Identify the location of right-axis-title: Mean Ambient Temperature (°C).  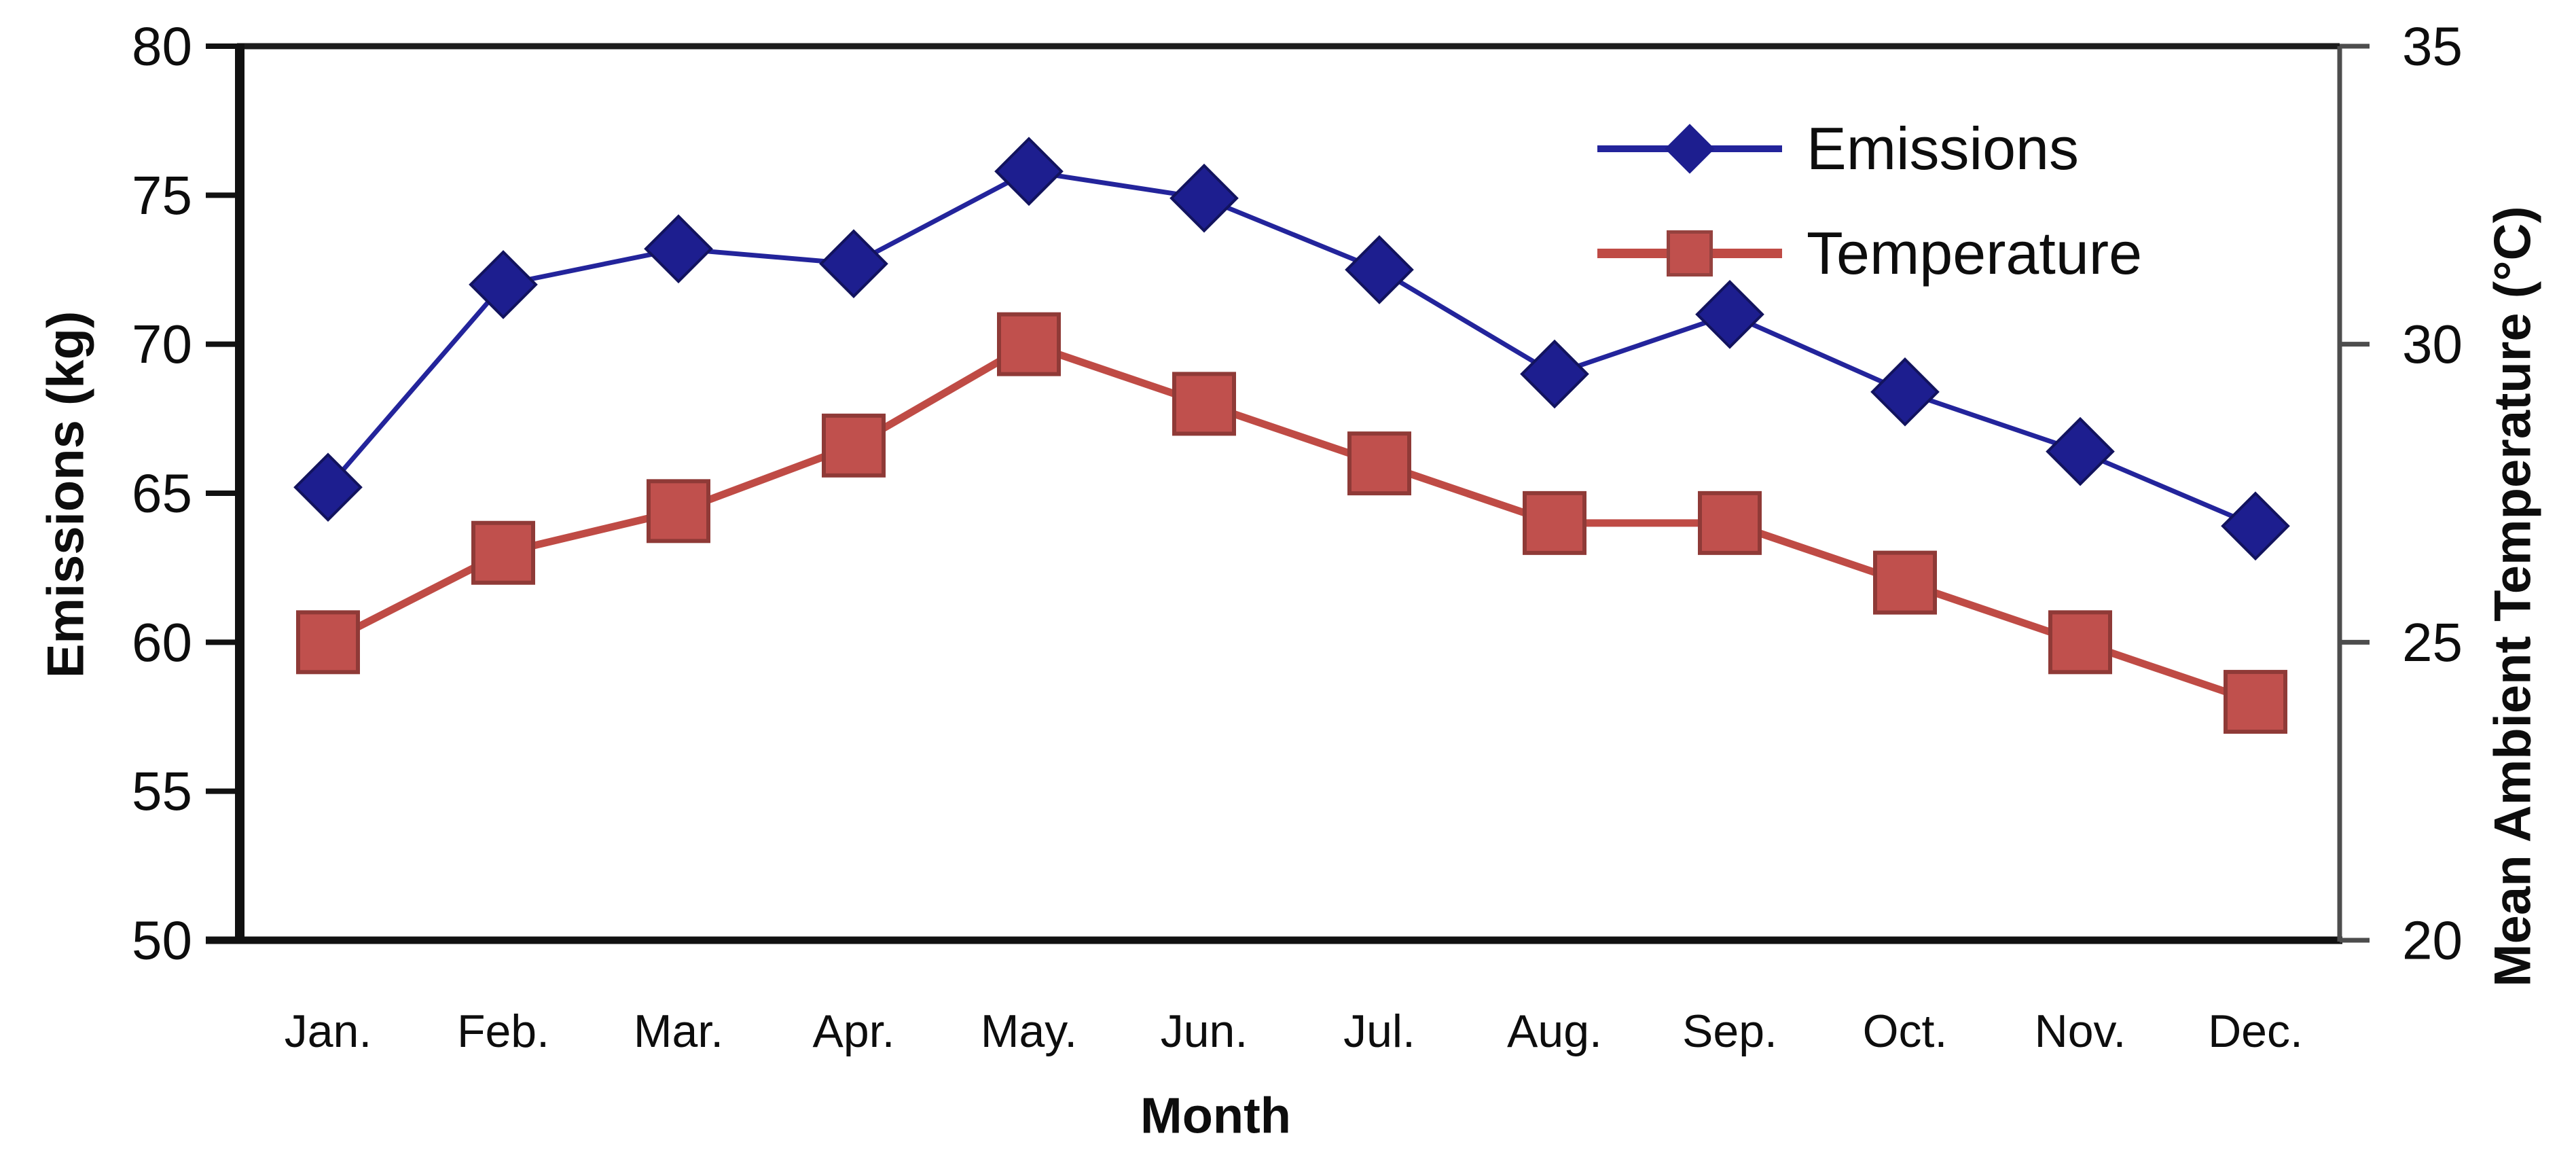
(2513, 596).